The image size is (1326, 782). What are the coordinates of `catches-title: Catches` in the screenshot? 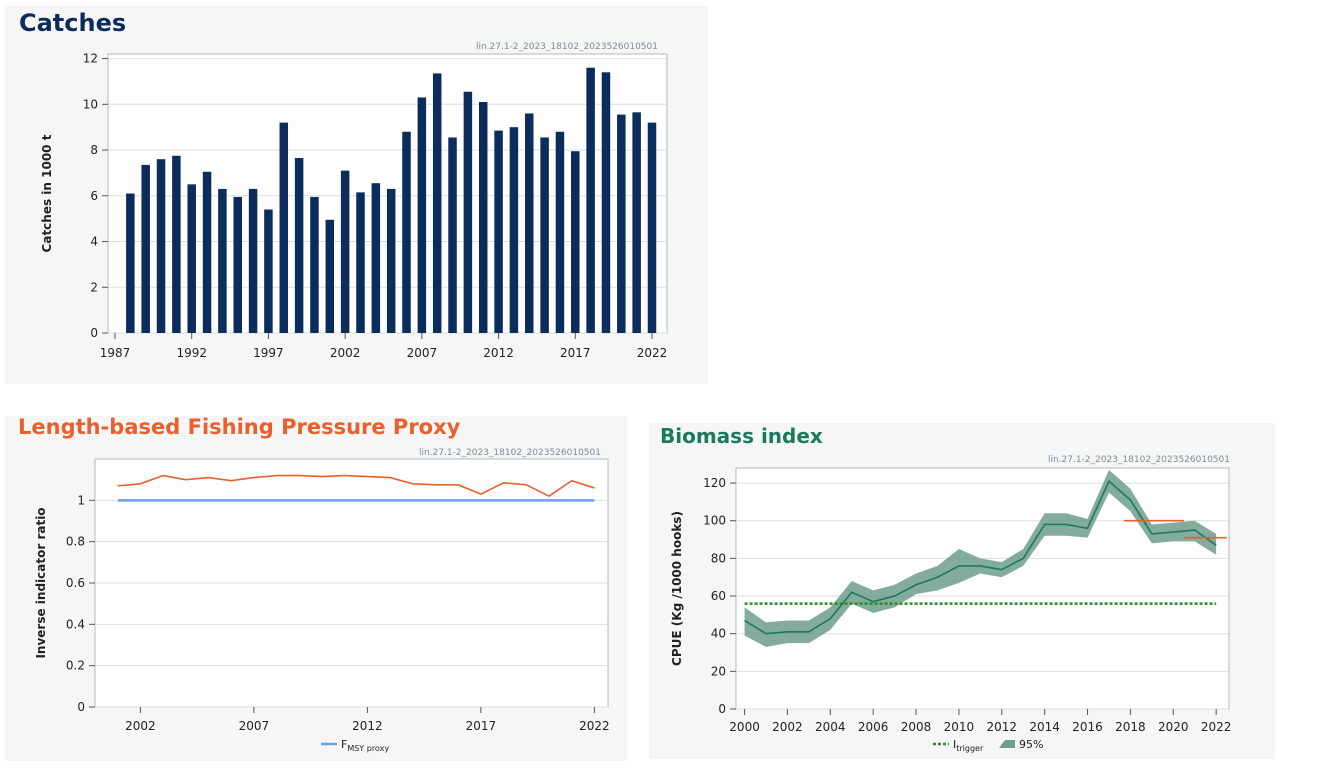 It's located at (73, 23).